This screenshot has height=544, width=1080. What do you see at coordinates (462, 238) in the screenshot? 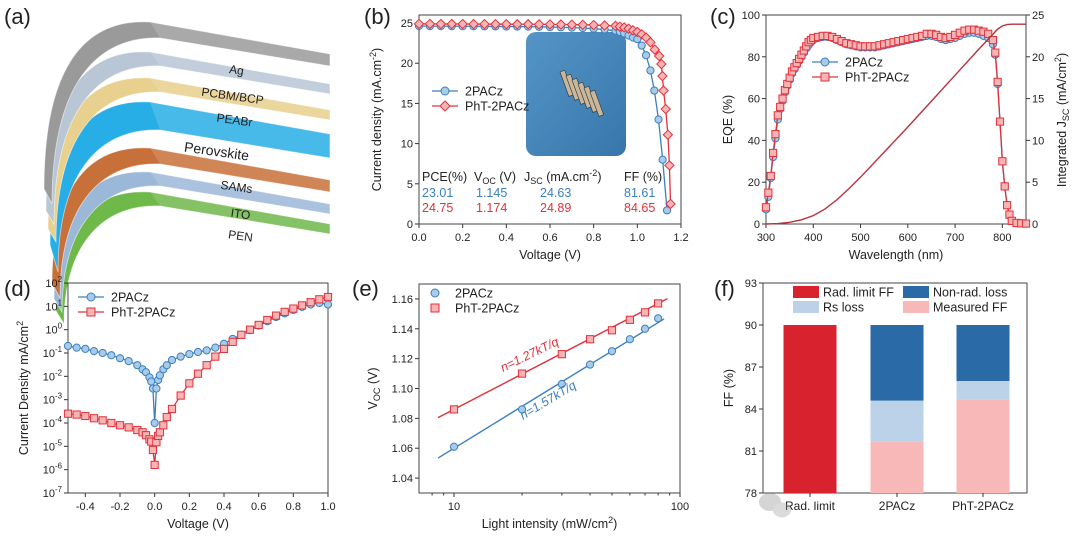
I see `x-tick-label: 0.2` at bounding box center [462, 238].